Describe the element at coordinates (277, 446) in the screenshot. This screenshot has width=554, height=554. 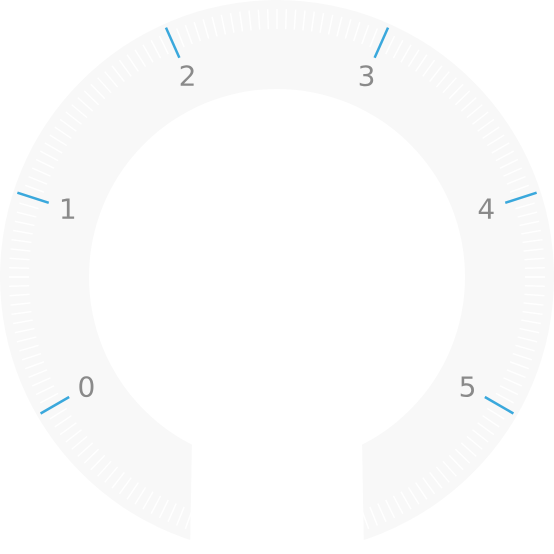
I see `dial-bottom-opening` at that location.